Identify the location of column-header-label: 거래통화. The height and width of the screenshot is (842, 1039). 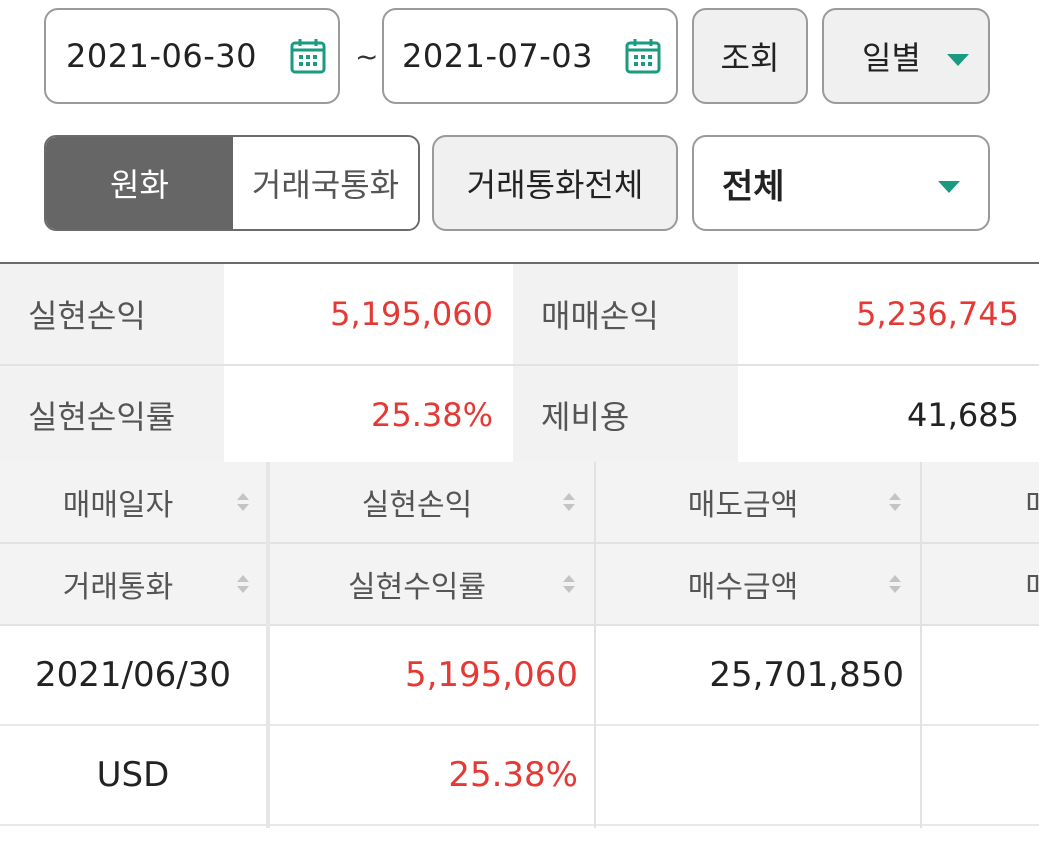
(118, 587).